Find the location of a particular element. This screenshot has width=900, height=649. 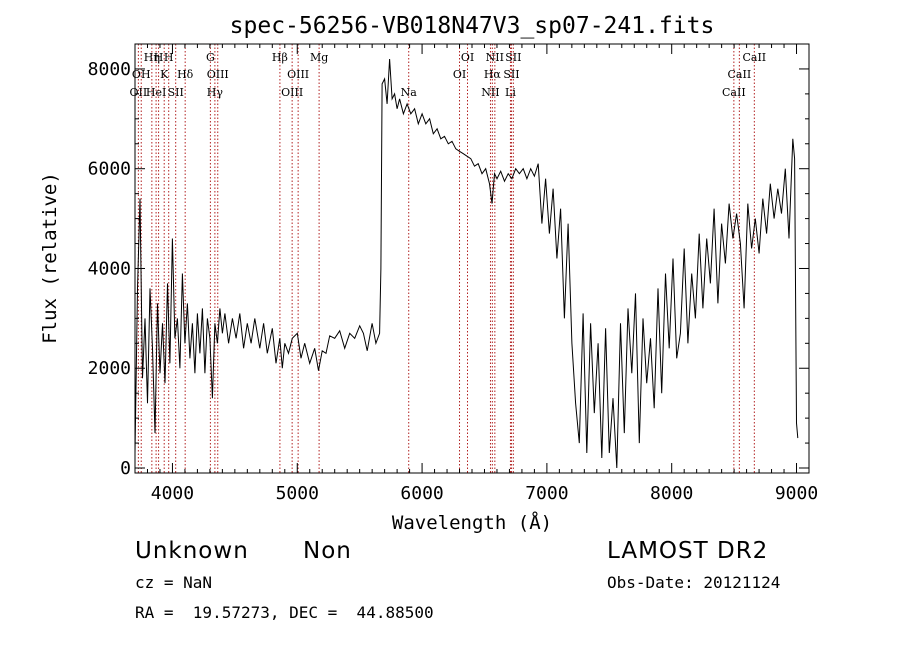

x-axis-label: Wavelength (Å) is located at coordinates (472, 522).